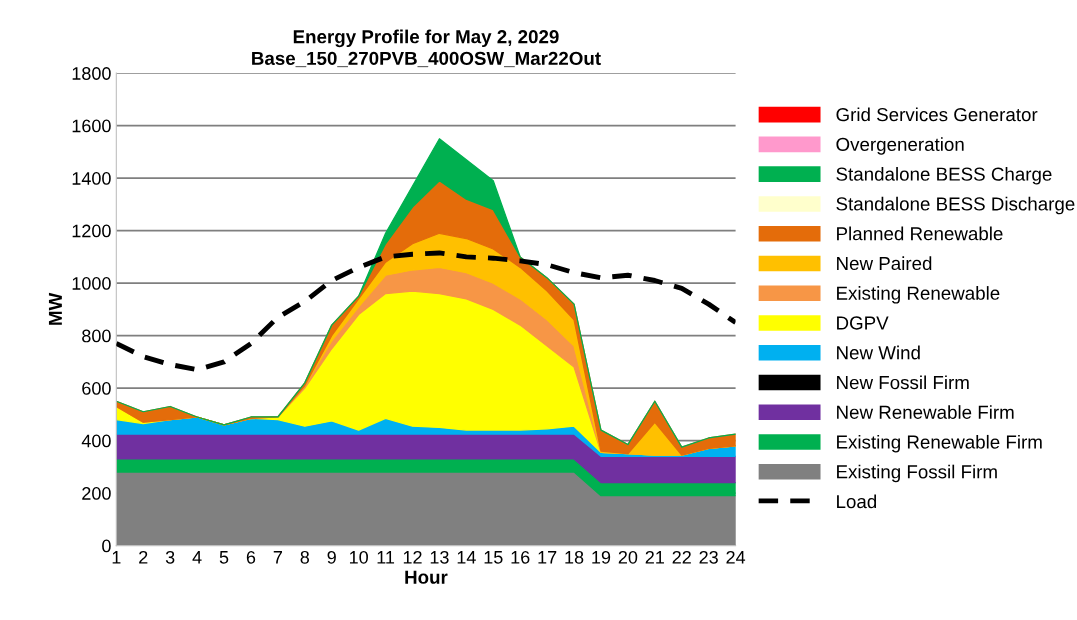 This screenshot has height=620, width=1077. What do you see at coordinates (96, 493) in the screenshot?
I see `y-tick-label: 200` at bounding box center [96, 493].